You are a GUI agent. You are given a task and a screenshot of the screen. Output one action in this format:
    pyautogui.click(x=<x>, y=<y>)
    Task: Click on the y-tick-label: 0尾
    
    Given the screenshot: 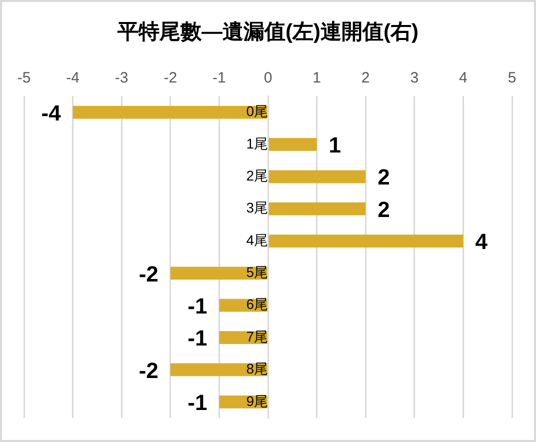 What is the action you would take?
    pyautogui.click(x=257, y=111)
    